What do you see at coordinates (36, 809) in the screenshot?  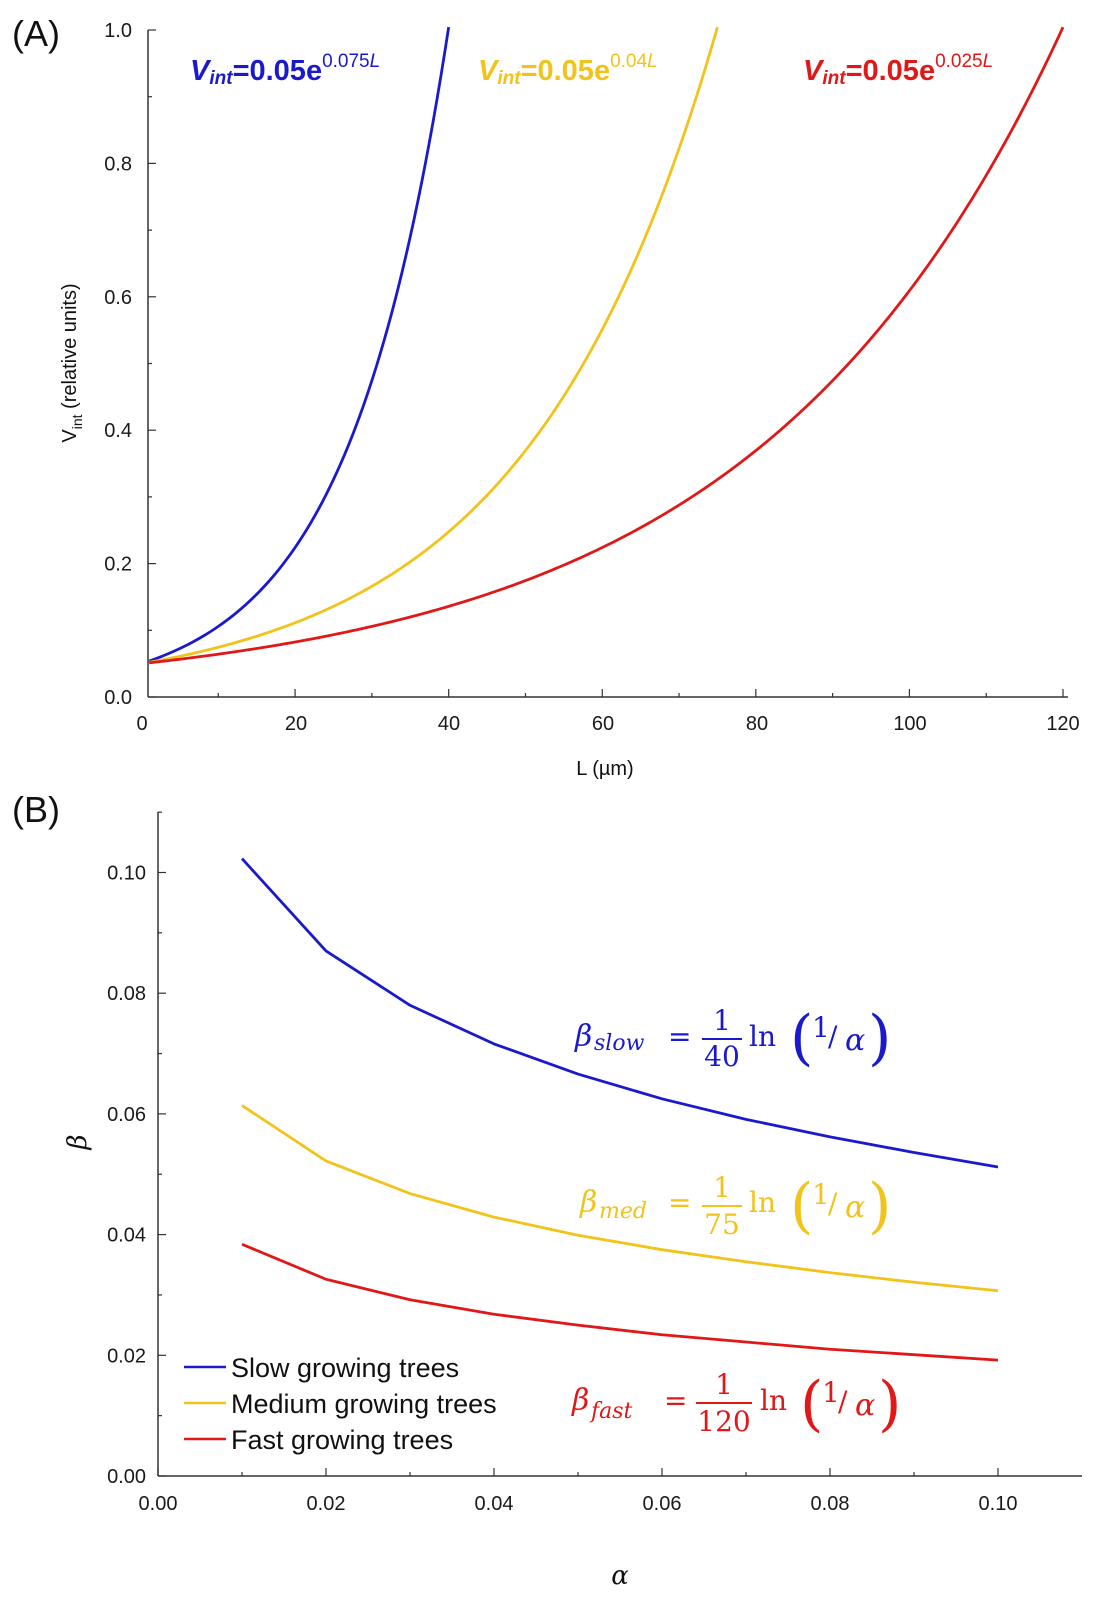 I see `panel-b-label: (B)` at bounding box center [36, 809].